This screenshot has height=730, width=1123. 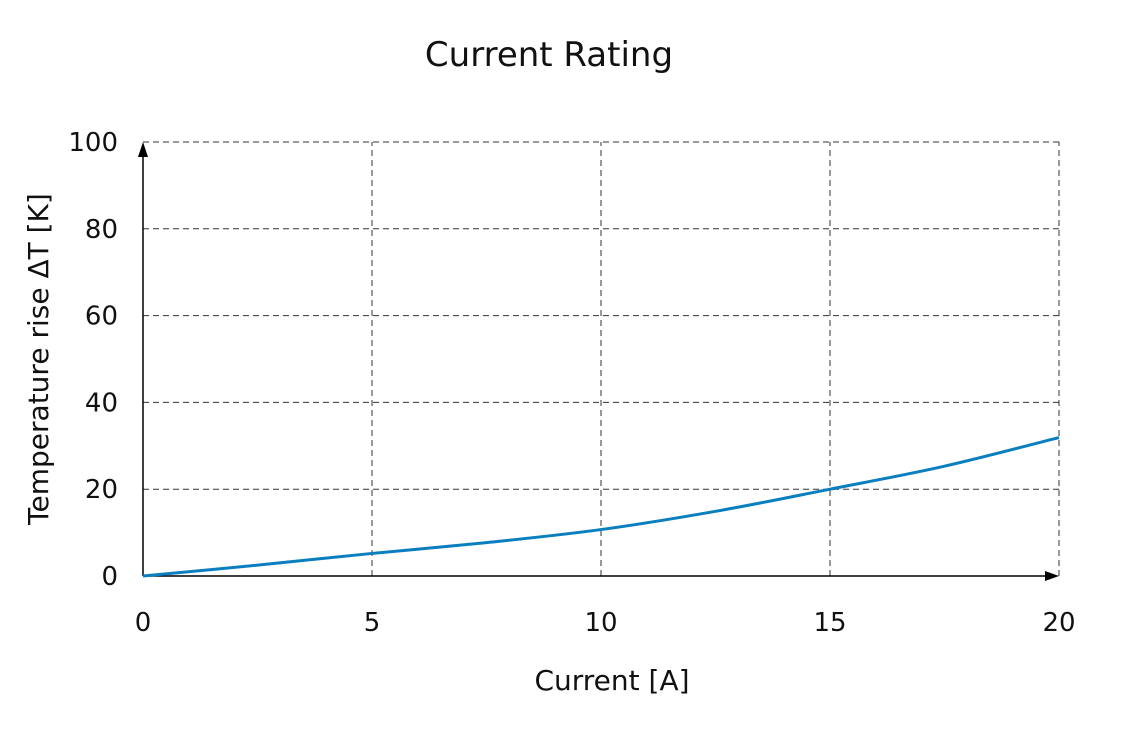 I want to click on y-axis-label: Temperature rise ΔT [K], so click(x=38, y=359).